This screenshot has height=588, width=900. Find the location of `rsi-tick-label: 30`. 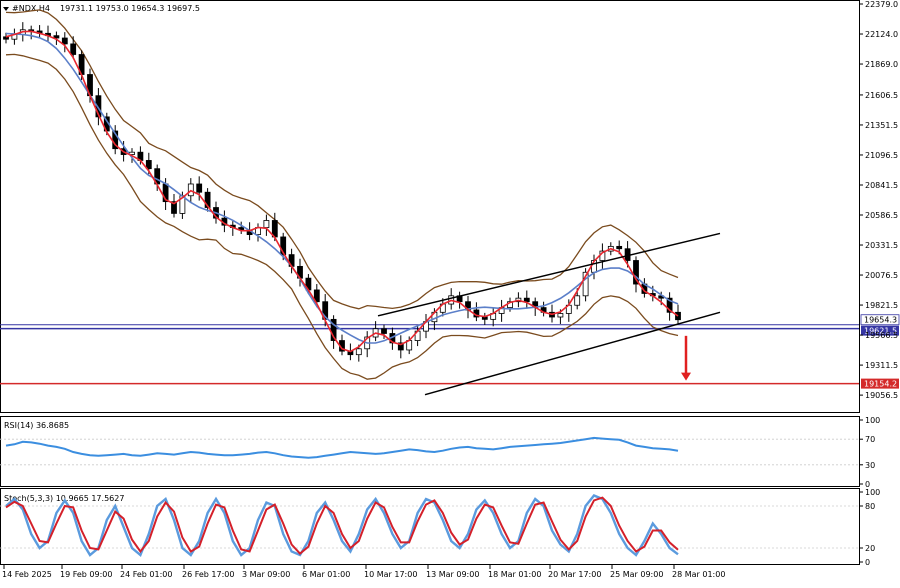

rsi-tick-label: 30 is located at coordinates (870, 465).